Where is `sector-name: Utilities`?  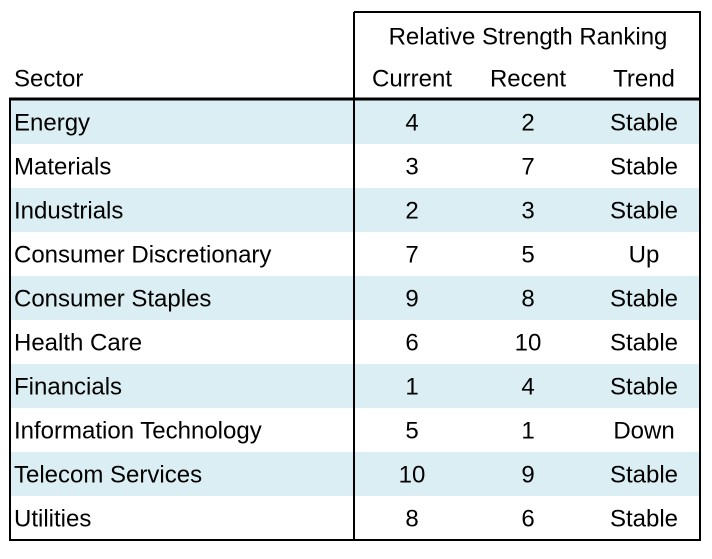 sector-name: Utilities is located at coordinates (52, 518).